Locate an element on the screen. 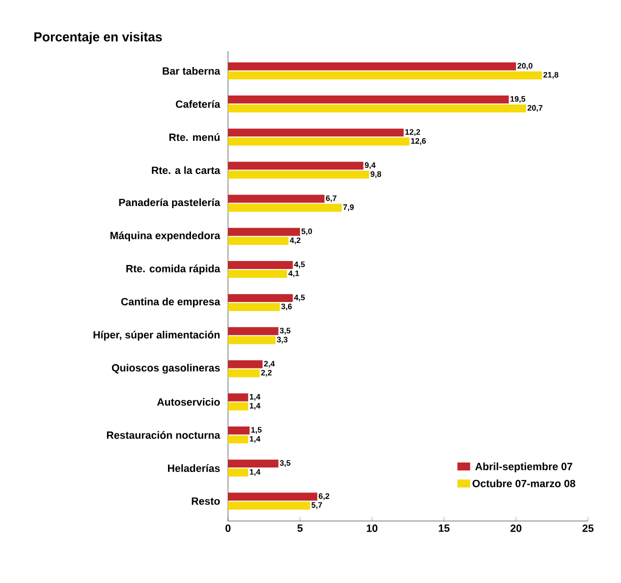 Image resolution: width=621 pixels, height=583 pixels. y-tick-label: Autoservicio is located at coordinates (188, 402).